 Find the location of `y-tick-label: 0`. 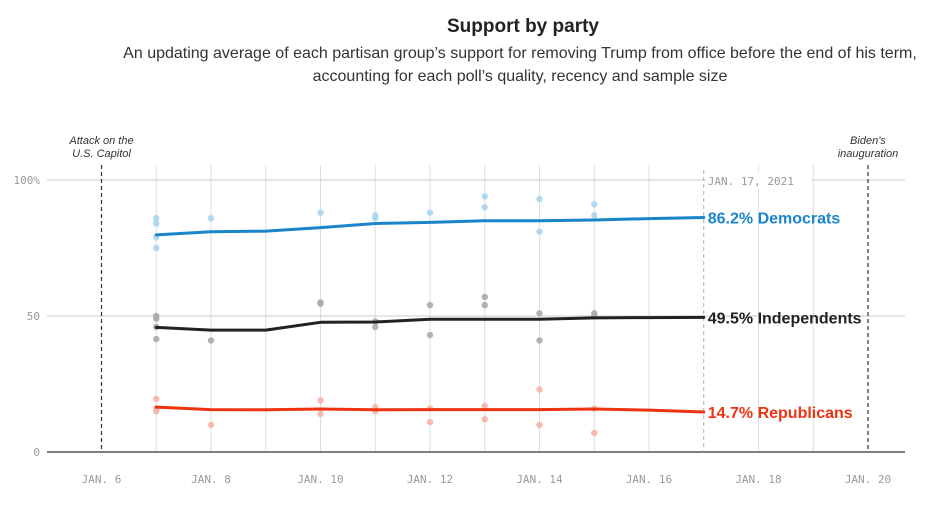

y-tick-label: 0 is located at coordinates (36, 452).